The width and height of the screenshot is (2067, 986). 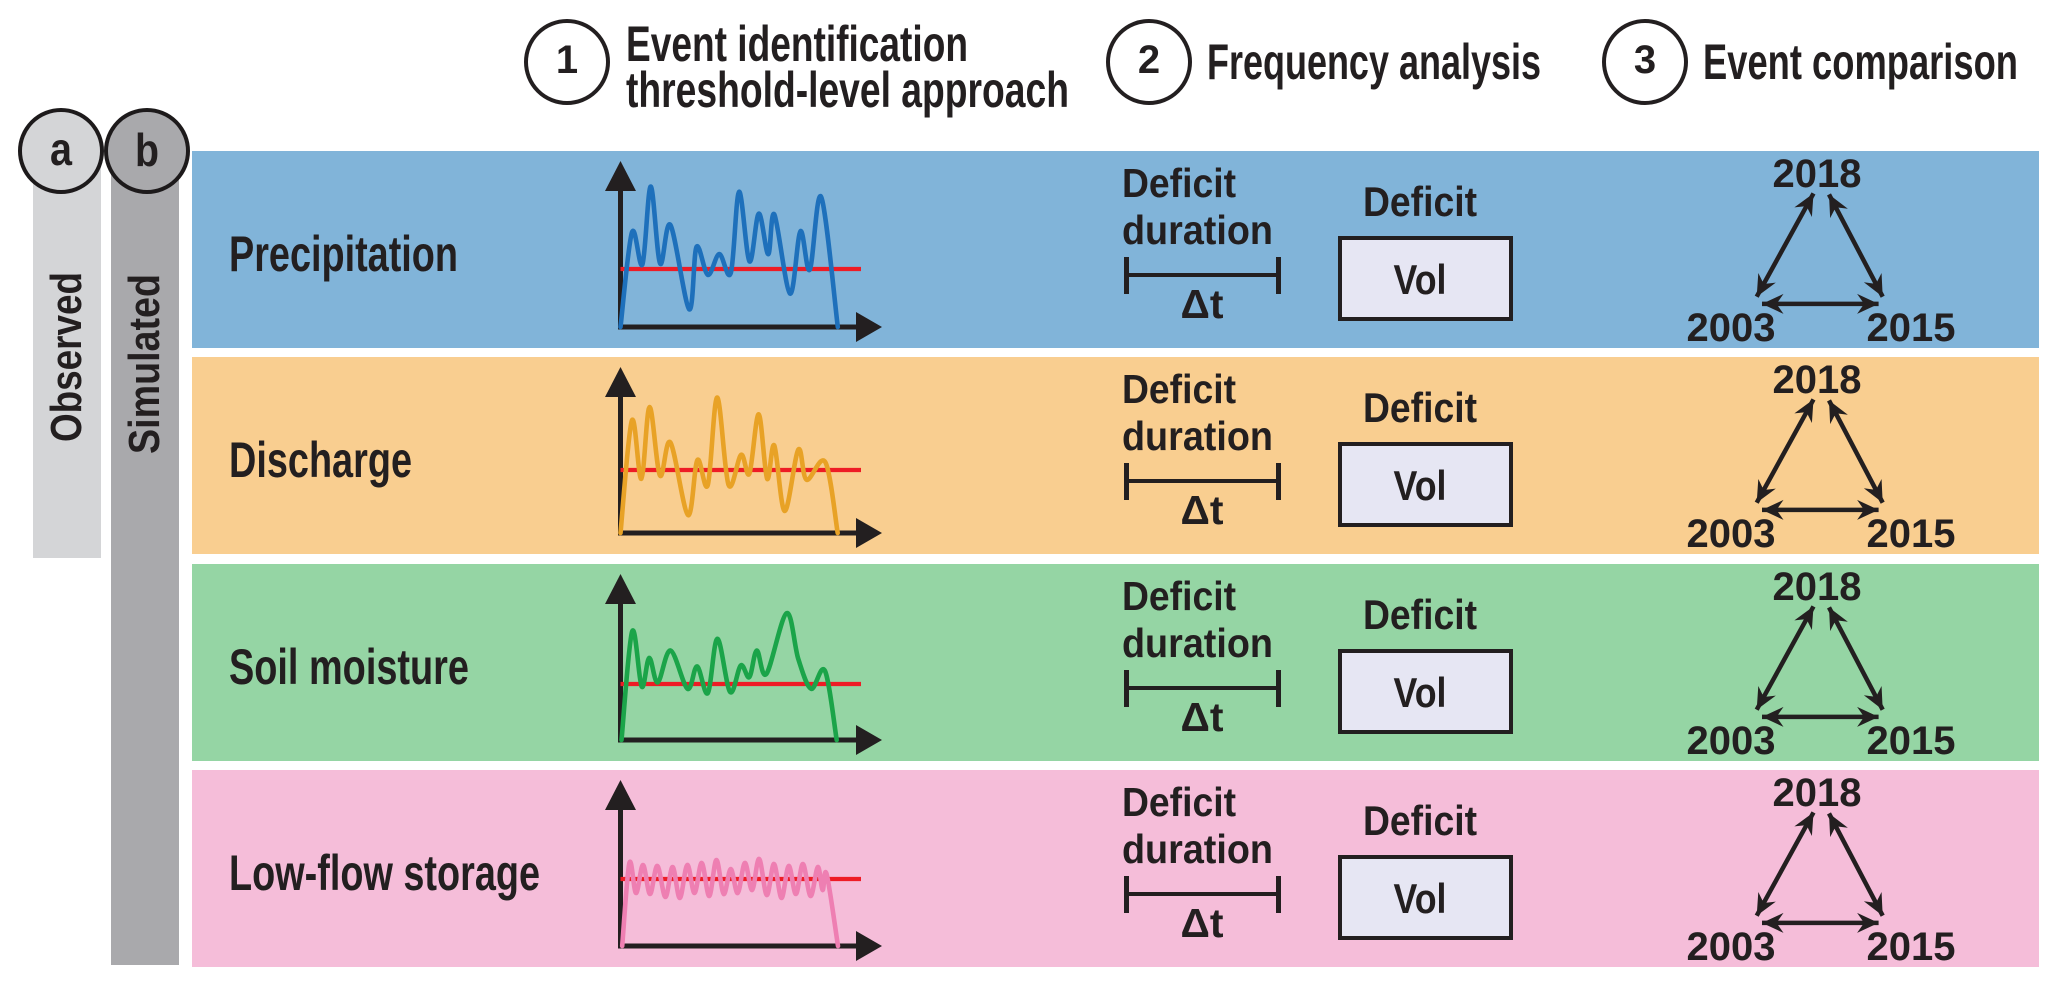 I want to click on rail-bar-observed, so click(x=67, y=354).